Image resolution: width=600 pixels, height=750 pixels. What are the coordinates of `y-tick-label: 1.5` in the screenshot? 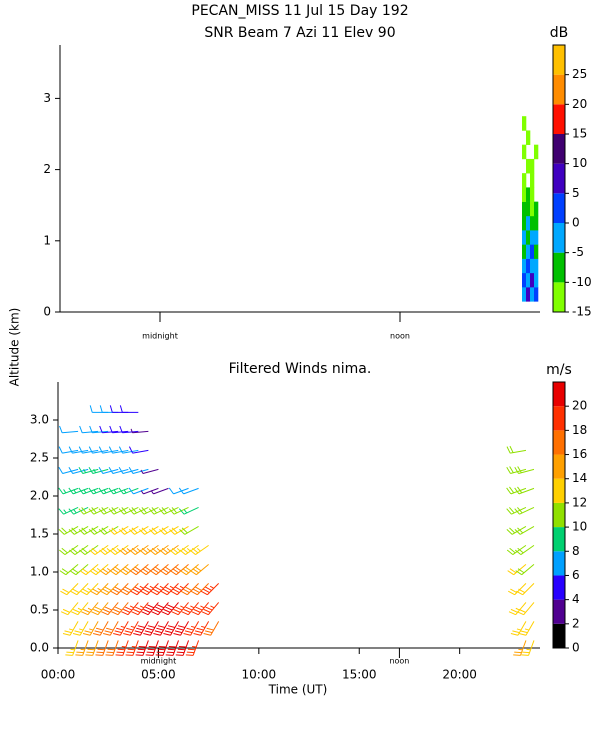 It's located at (39, 534).